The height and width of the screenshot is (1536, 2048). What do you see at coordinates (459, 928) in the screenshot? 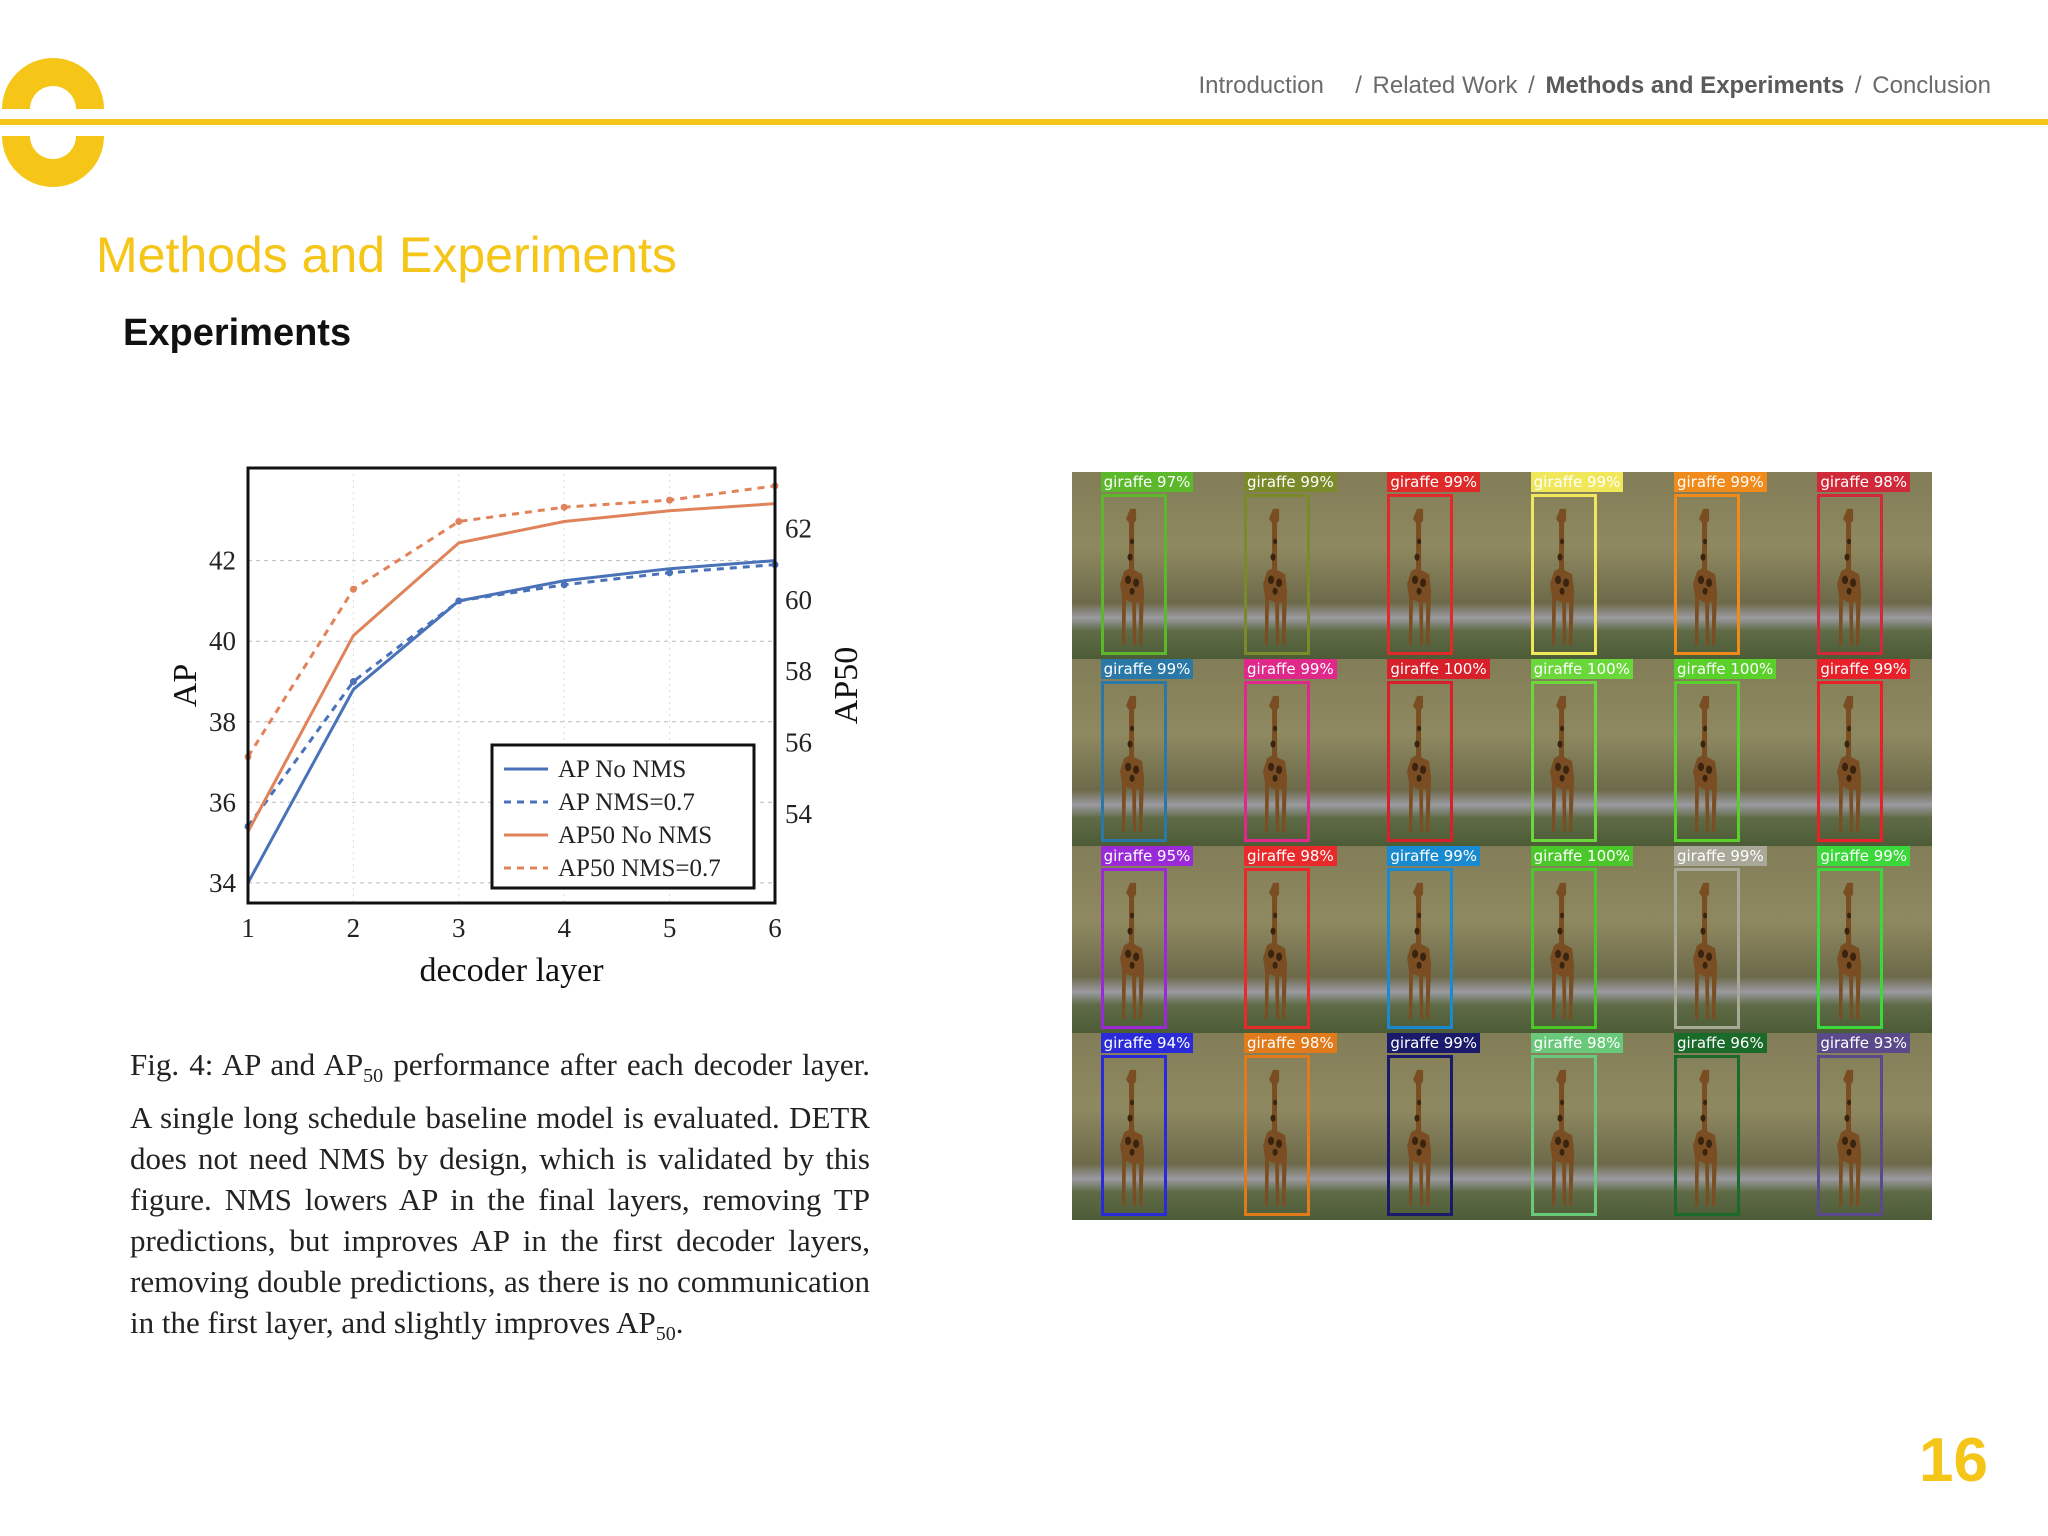
I see `x-tick-label: 3` at bounding box center [459, 928].